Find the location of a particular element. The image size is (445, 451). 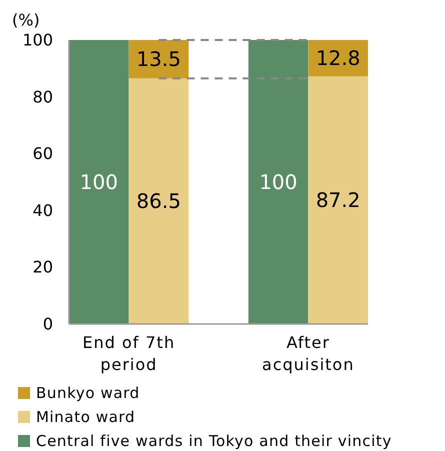

y-tick-label: 40 is located at coordinates (42, 210).